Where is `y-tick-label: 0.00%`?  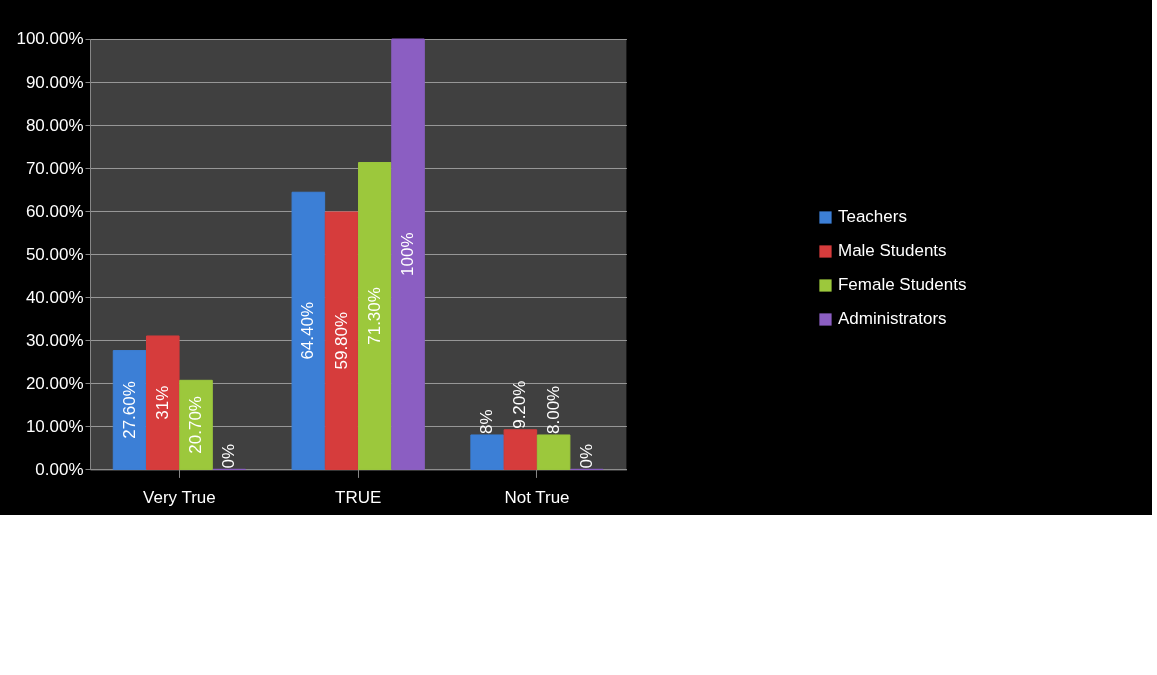 y-tick-label: 0.00% is located at coordinates (59, 469).